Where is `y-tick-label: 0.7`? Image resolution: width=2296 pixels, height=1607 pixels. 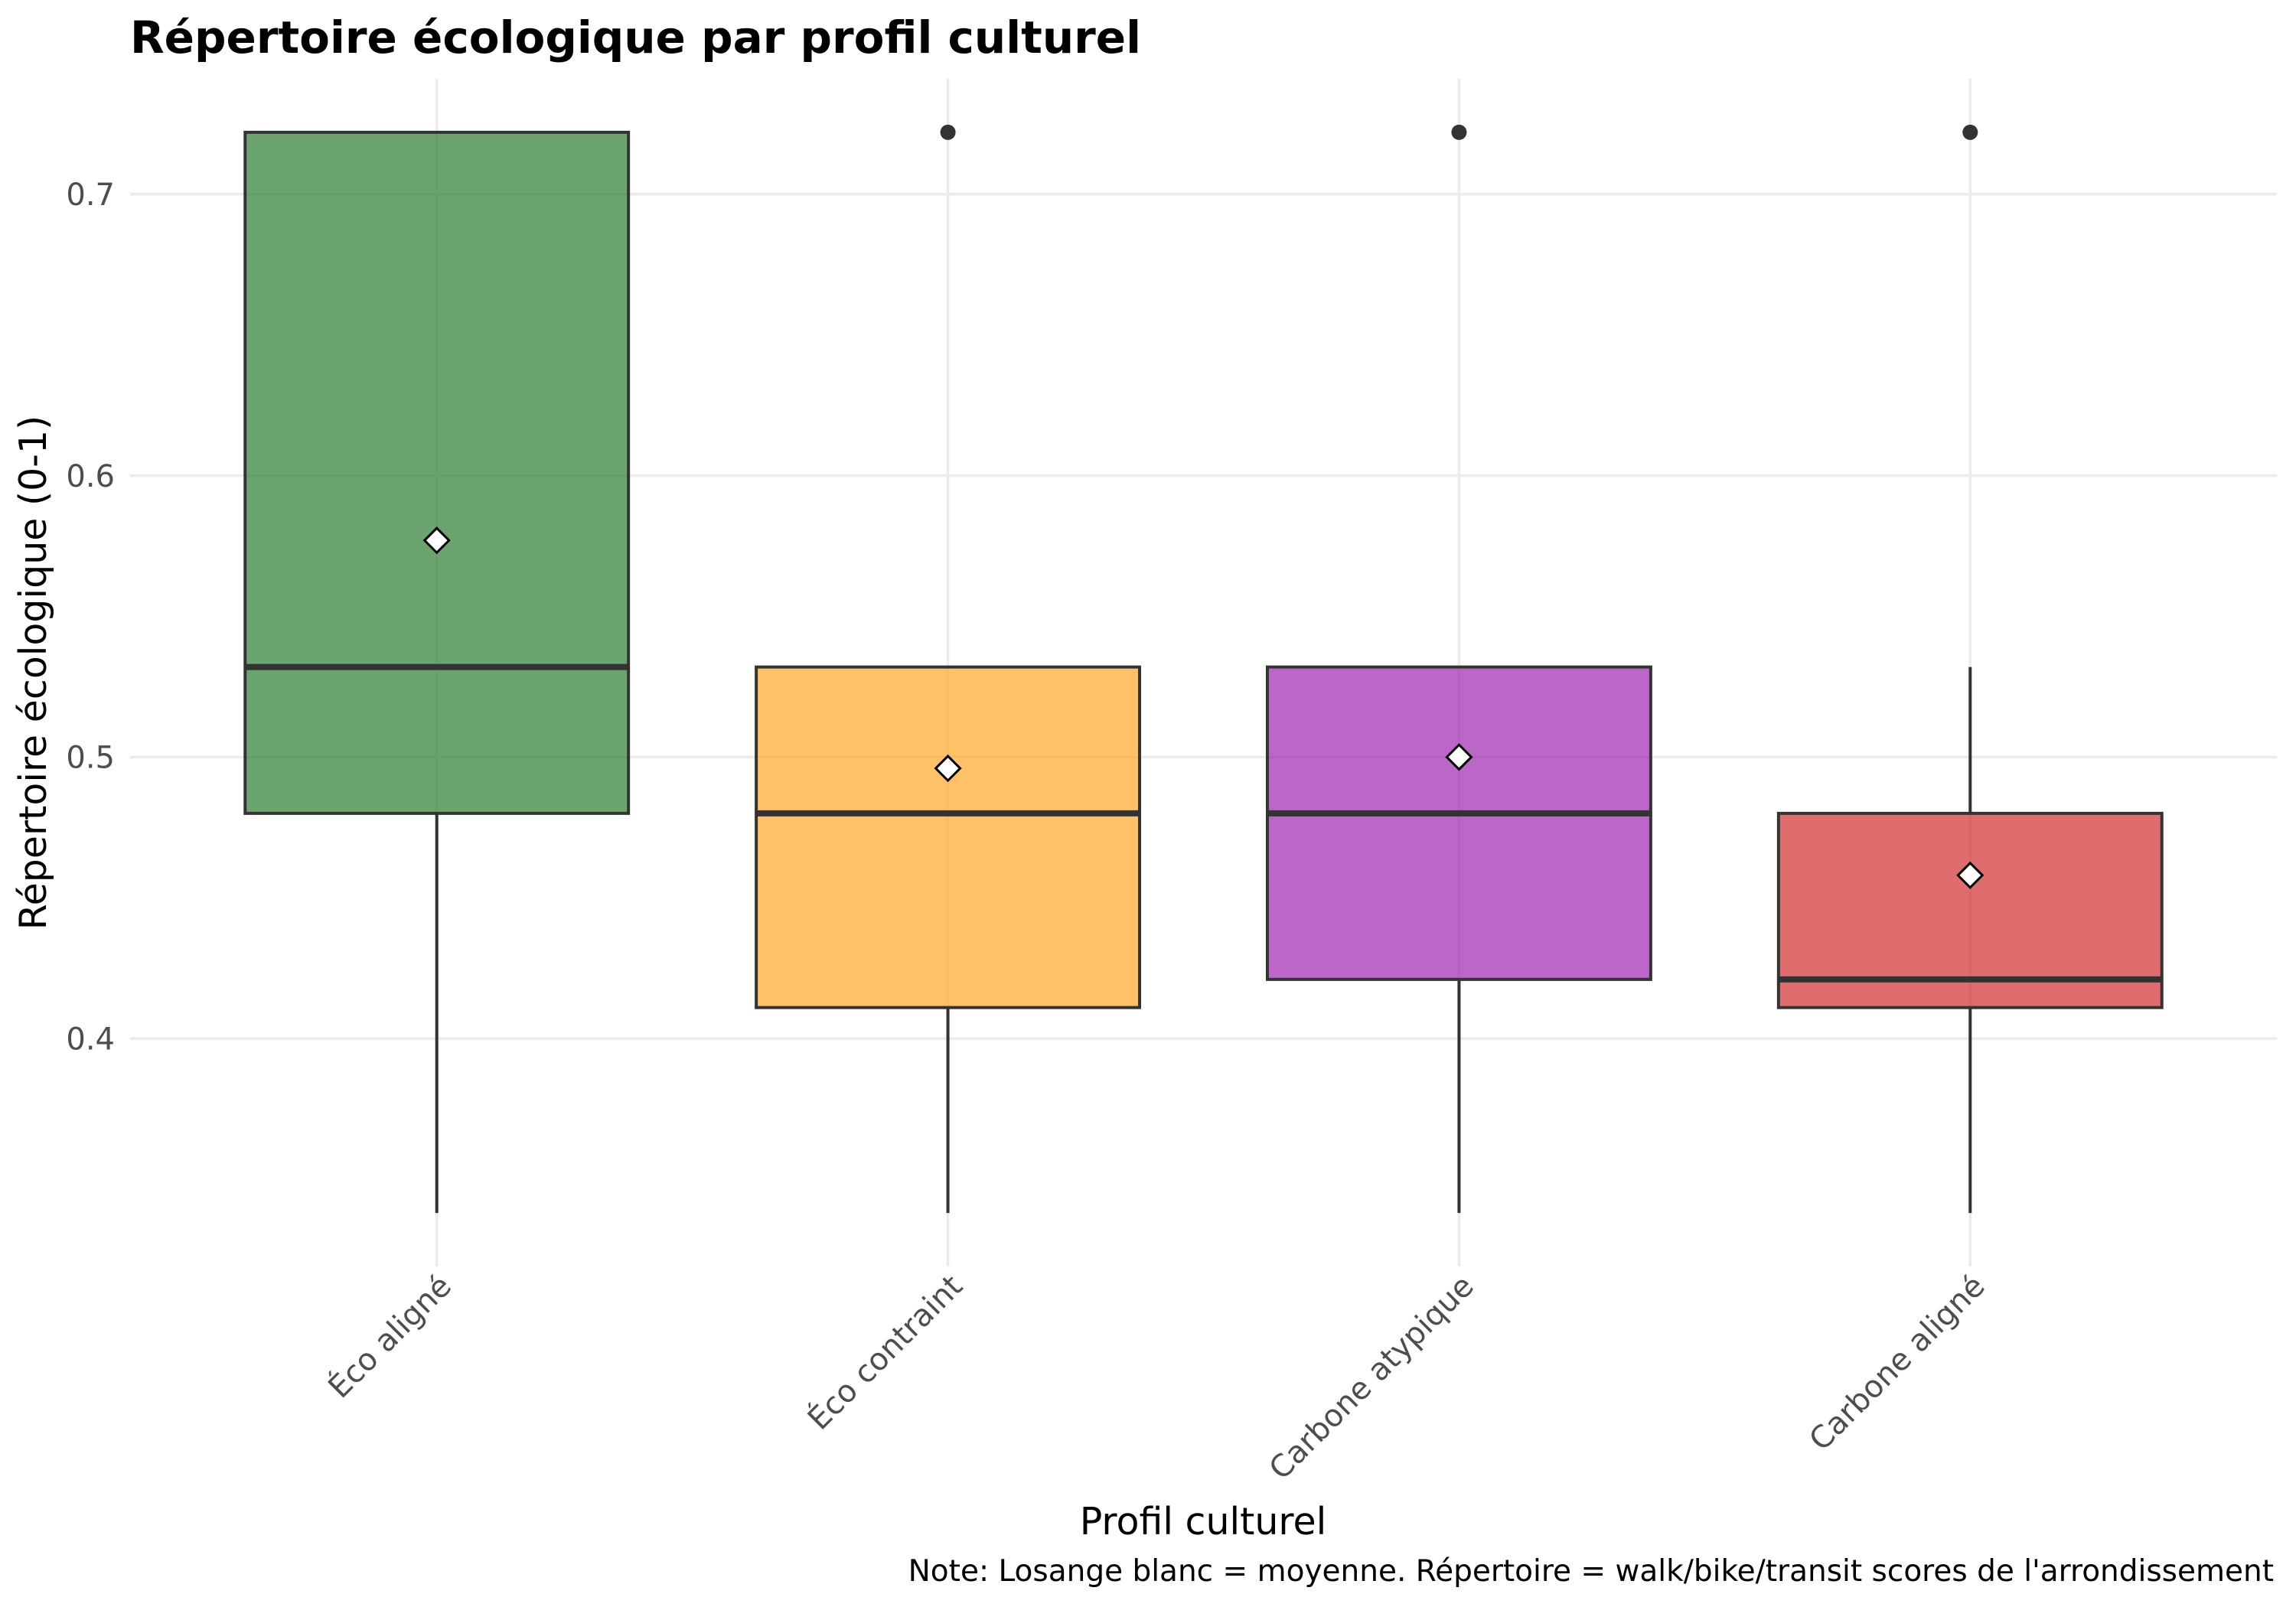 y-tick-label: 0.7 is located at coordinates (90, 195).